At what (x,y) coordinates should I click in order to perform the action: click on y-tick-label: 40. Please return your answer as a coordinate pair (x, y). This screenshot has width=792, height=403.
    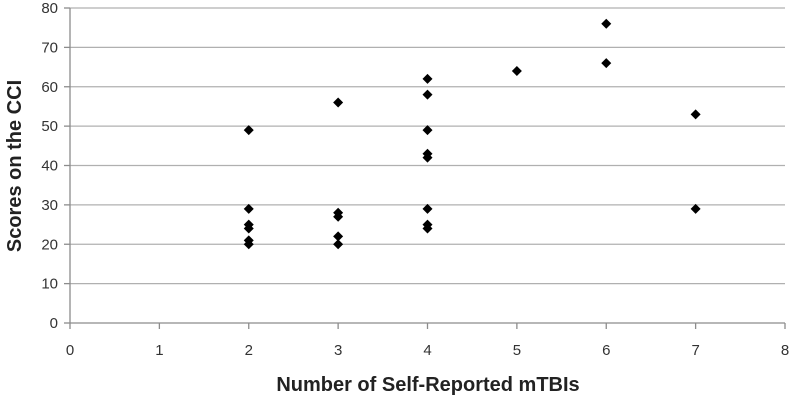
    Looking at the image, I should click on (49, 166).